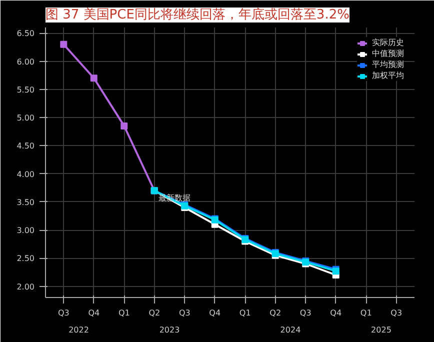 Image resolution: width=434 pixels, height=342 pixels. I want to click on y-tick-label: 3.50, so click(25, 202).